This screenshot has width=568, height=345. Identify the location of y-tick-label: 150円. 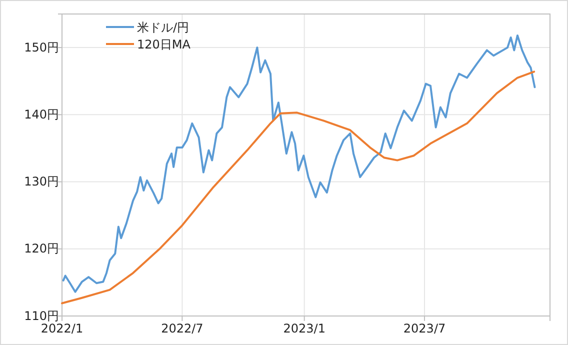
(41, 47).